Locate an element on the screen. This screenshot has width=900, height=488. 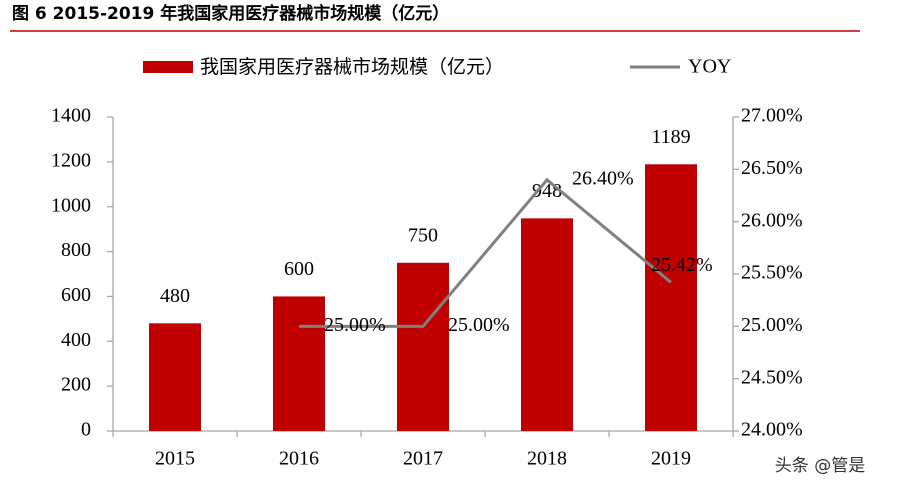
y-tick-label: 1400 is located at coordinates (71, 116).